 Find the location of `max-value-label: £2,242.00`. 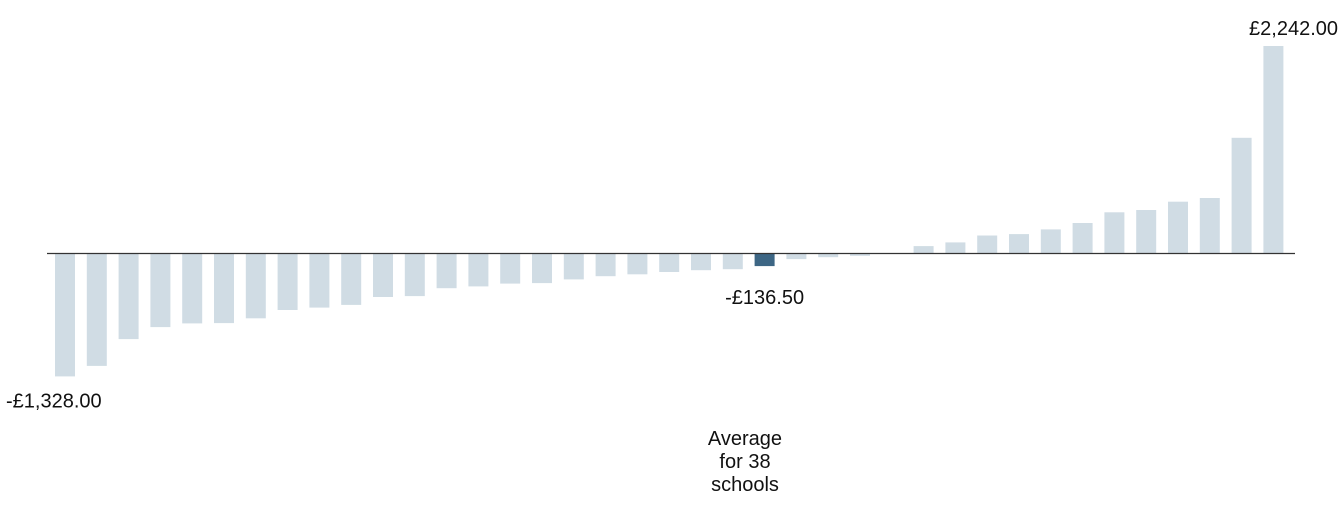

max-value-label: £2,242.00 is located at coordinates (1293, 29).